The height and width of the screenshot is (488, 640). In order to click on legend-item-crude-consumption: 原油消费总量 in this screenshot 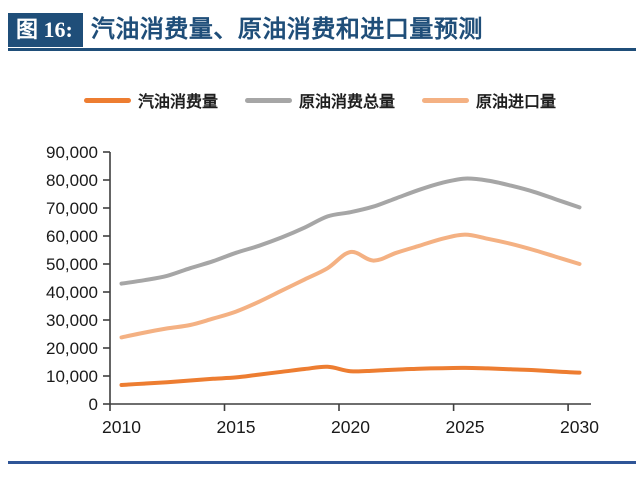, I will do `click(319, 100)`.